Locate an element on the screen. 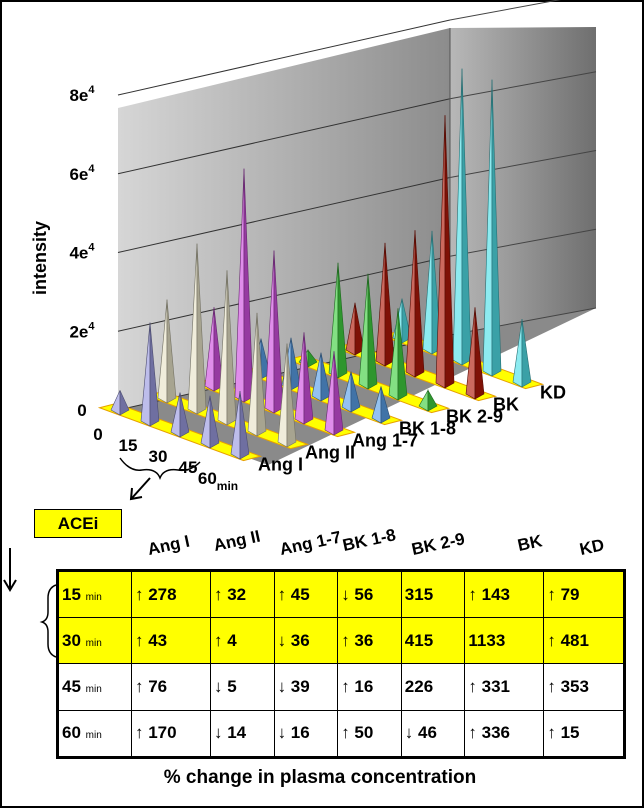 The image size is (644, 808). table-cell: ↓ 56 is located at coordinates (369, 594).